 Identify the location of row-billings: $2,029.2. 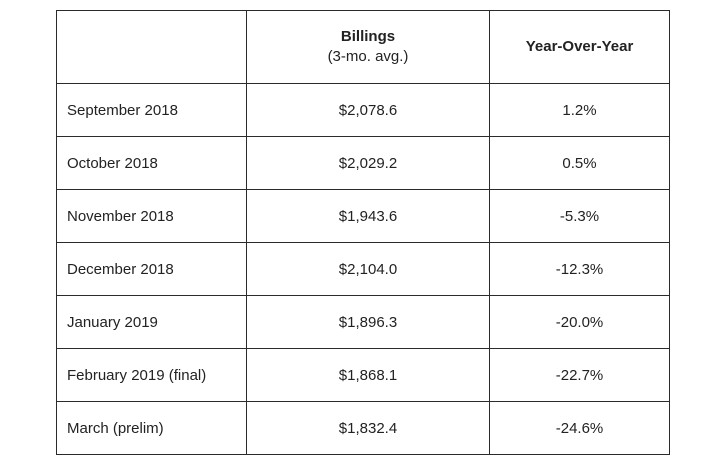
(368, 163).